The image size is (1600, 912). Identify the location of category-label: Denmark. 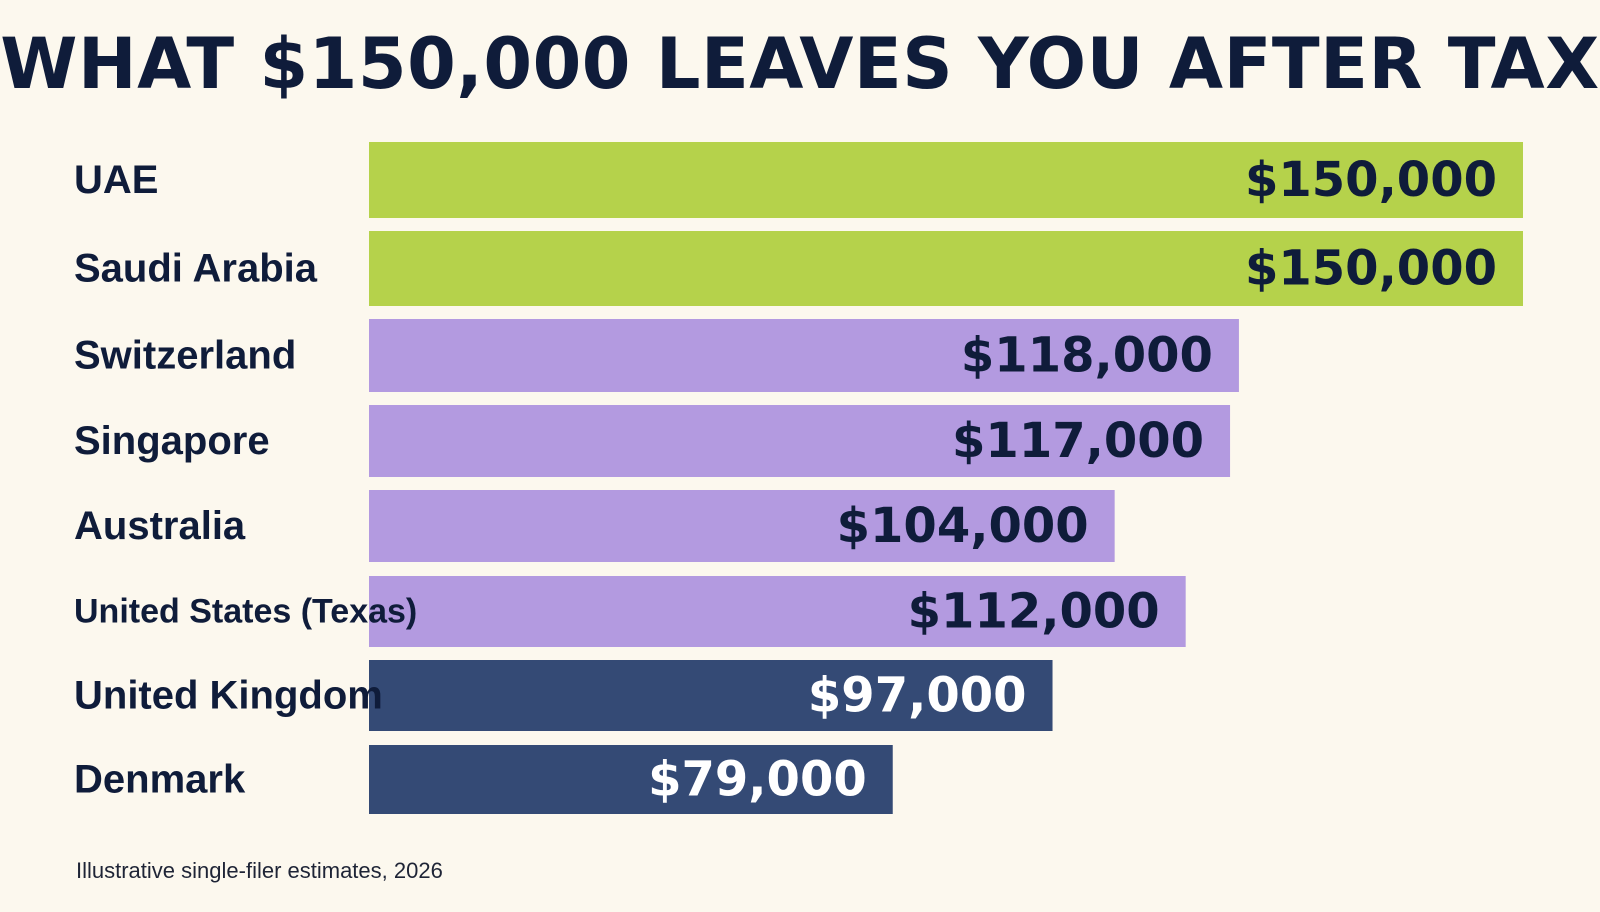
(160, 780).